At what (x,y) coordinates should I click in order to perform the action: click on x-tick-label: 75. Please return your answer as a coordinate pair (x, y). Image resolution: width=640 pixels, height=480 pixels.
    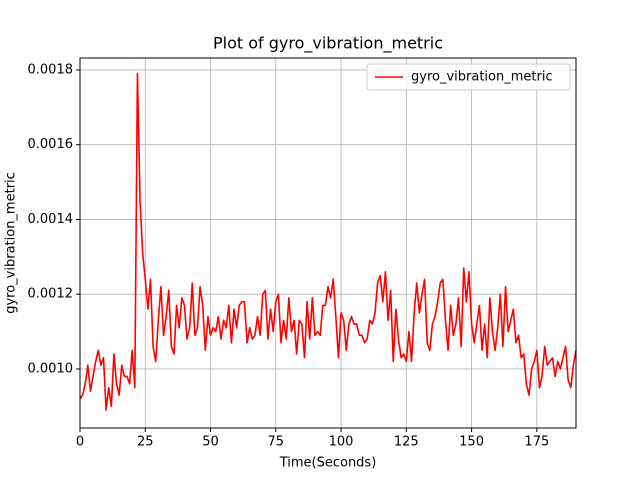
    Looking at the image, I should click on (276, 442).